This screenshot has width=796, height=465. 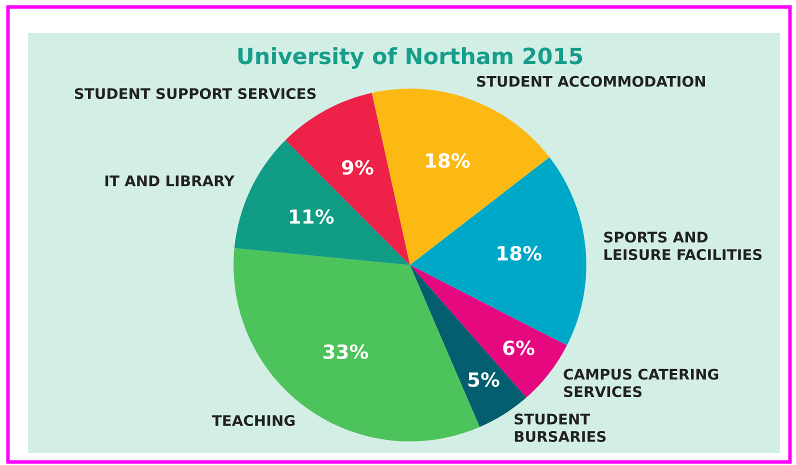 I want to click on data-label: 9%, so click(x=358, y=167).